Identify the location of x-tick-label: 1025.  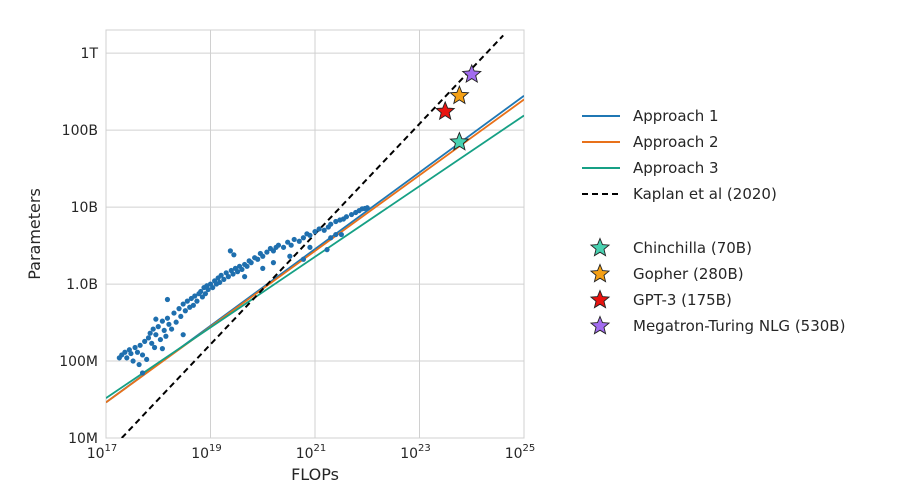
(520, 452).